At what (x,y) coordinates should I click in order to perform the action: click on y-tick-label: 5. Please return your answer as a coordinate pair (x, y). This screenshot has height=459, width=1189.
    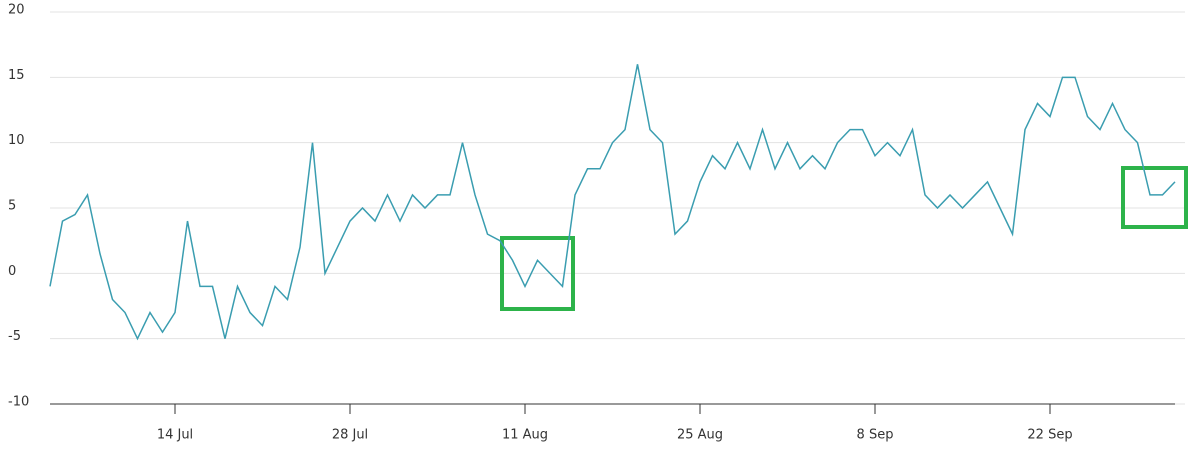
    Looking at the image, I should click on (12, 206).